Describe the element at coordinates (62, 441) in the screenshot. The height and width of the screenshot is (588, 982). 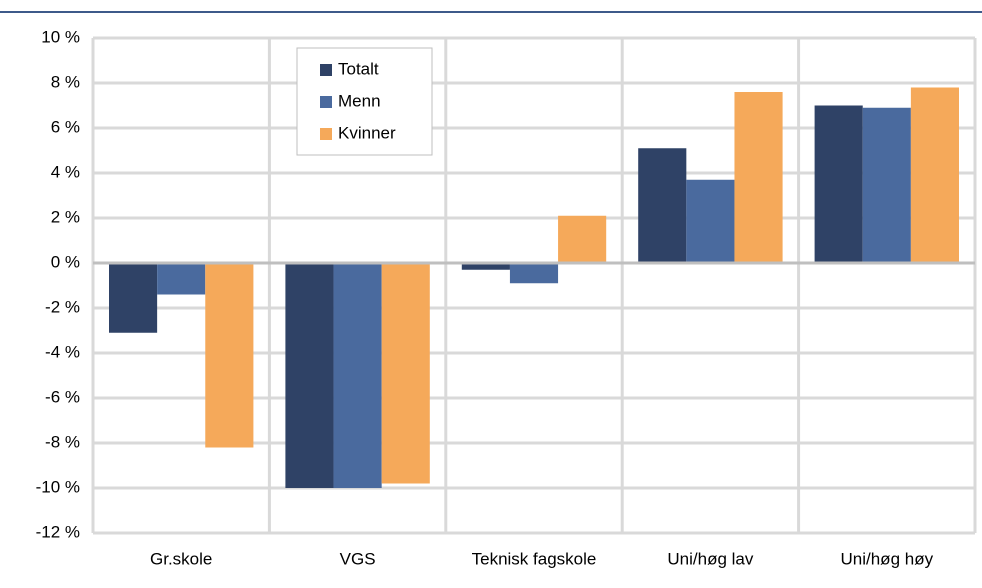
I see `y-tick-label: -8 %` at that location.